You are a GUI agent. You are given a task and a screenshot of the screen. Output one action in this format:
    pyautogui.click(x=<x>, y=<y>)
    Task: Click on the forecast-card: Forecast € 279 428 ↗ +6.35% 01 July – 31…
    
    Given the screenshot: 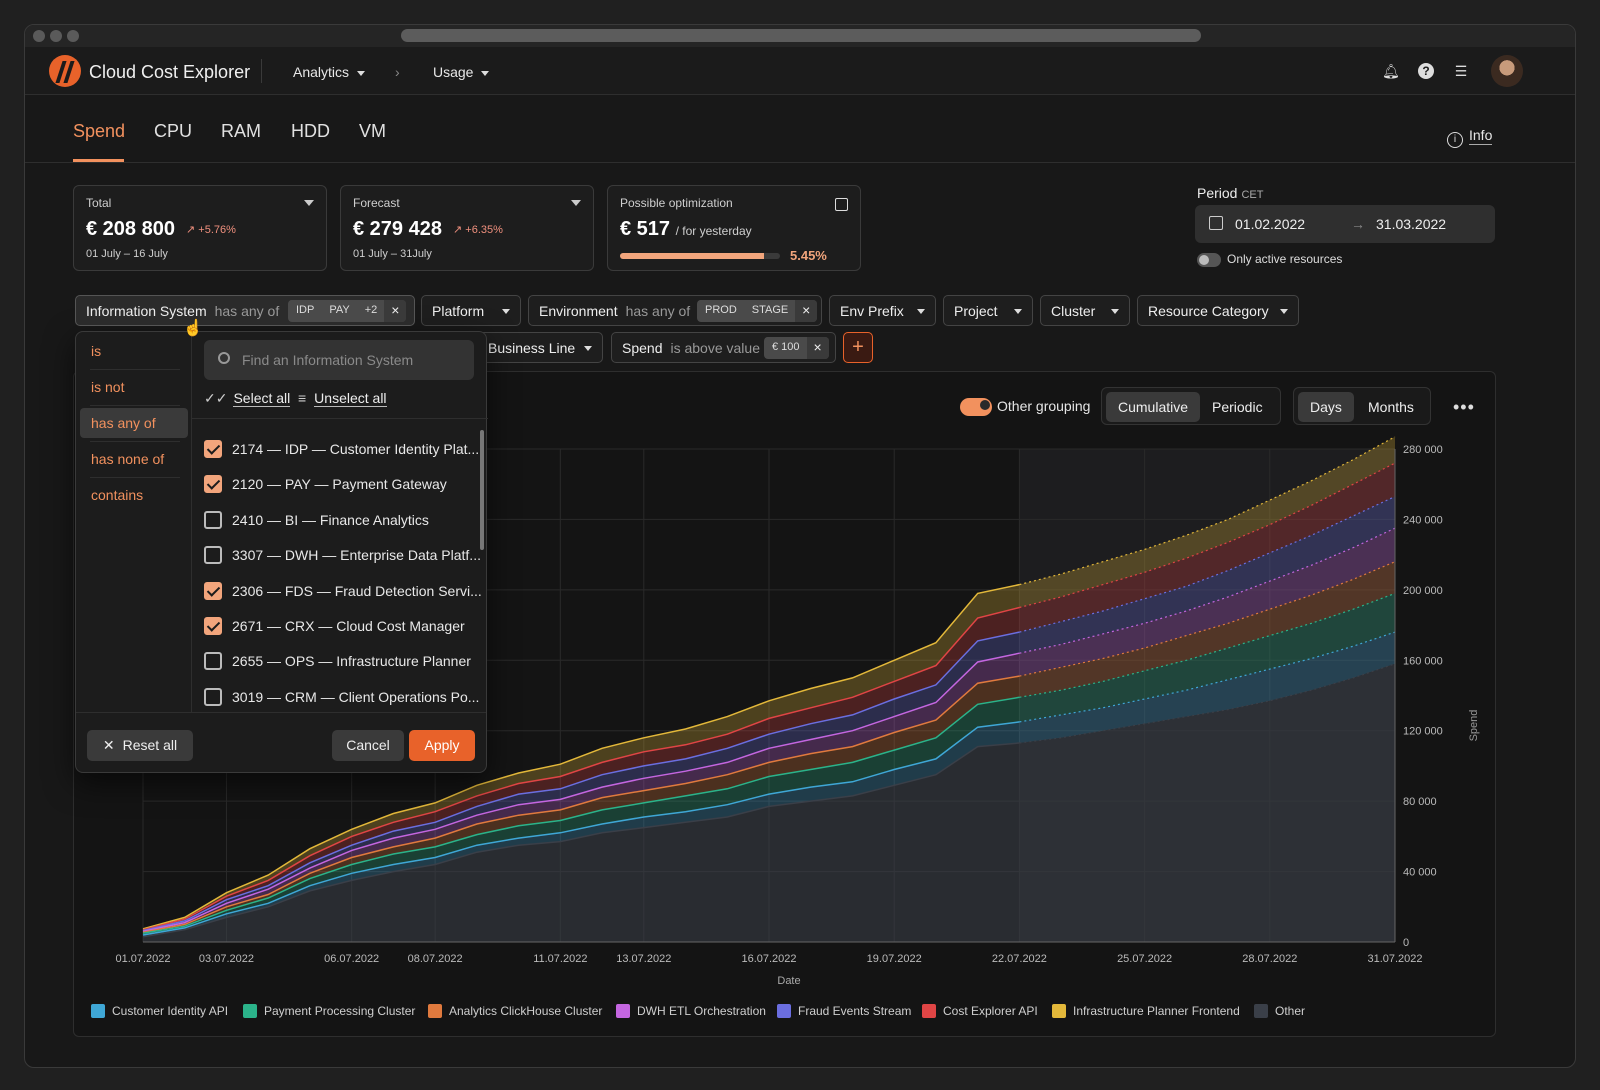 What is the action you would take?
    pyautogui.click(x=467, y=228)
    